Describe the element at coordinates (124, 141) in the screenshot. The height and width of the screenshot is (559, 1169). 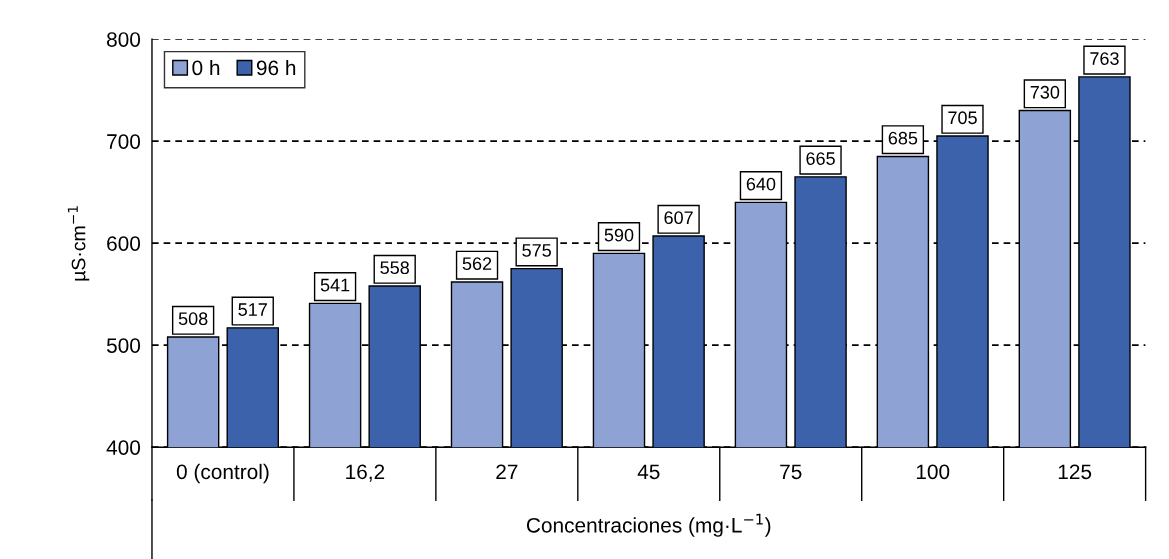
I see `y-tick-label: 700` at that location.